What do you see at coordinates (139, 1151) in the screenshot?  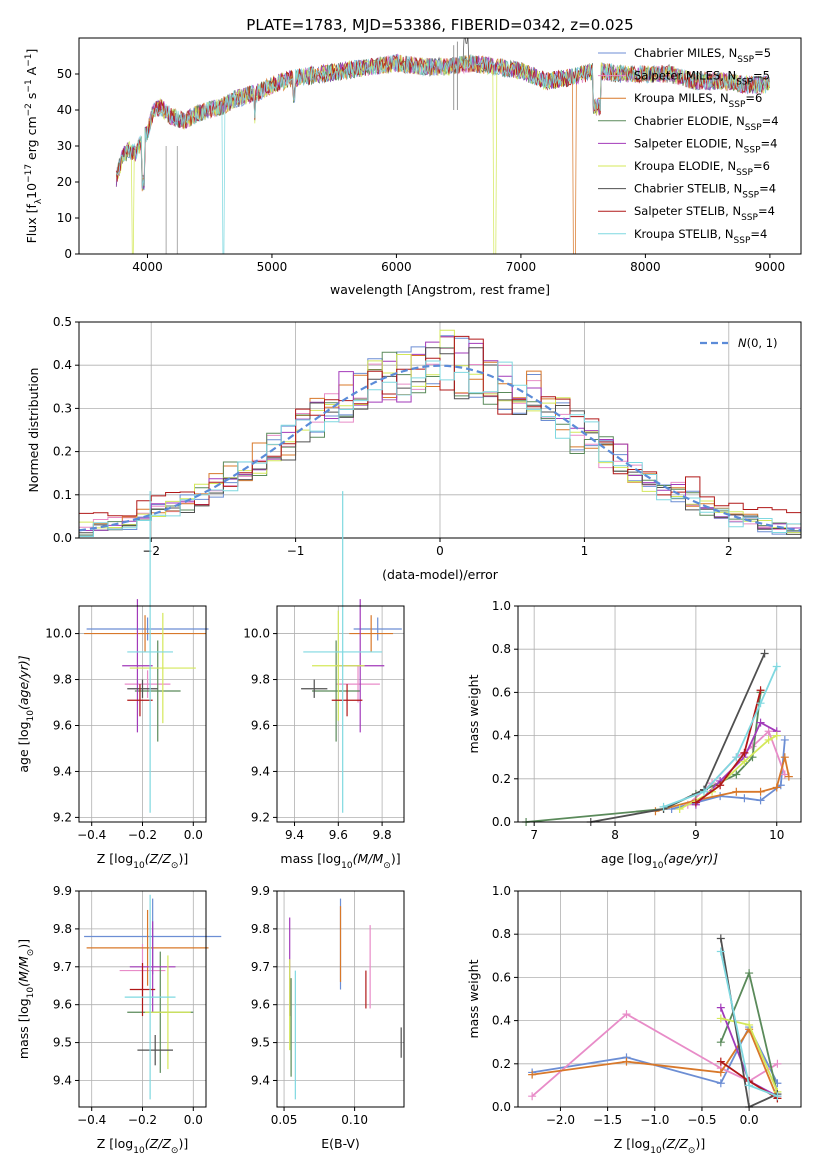 I see `scatter-x-label-mass_vs_Z-part: 10` at bounding box center [139, 1151].